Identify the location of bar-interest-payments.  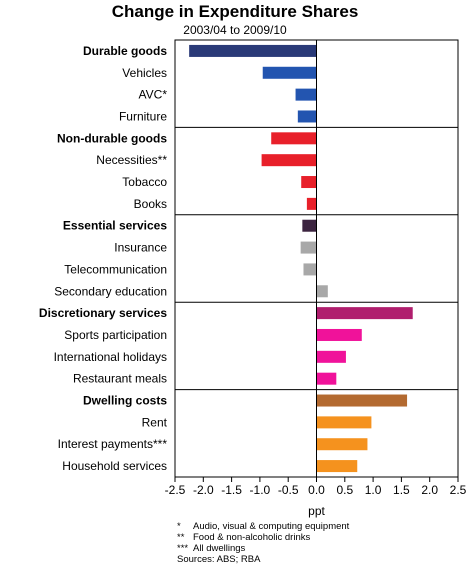
(342, 444).